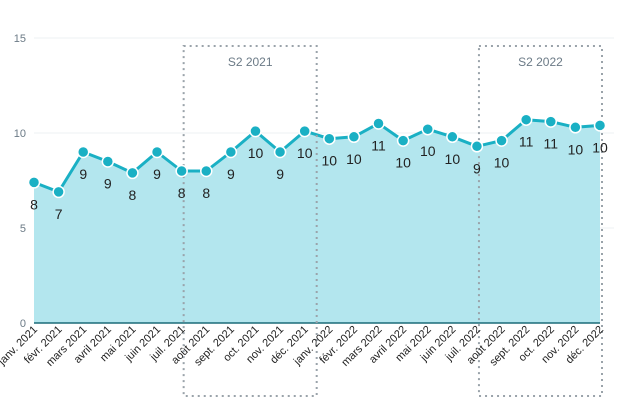 The image size is (619, 414). What do you see at coordinates (23, 324) in the screenshot?
I see `y-tick-label: 0` at bounding box center [23, 324].